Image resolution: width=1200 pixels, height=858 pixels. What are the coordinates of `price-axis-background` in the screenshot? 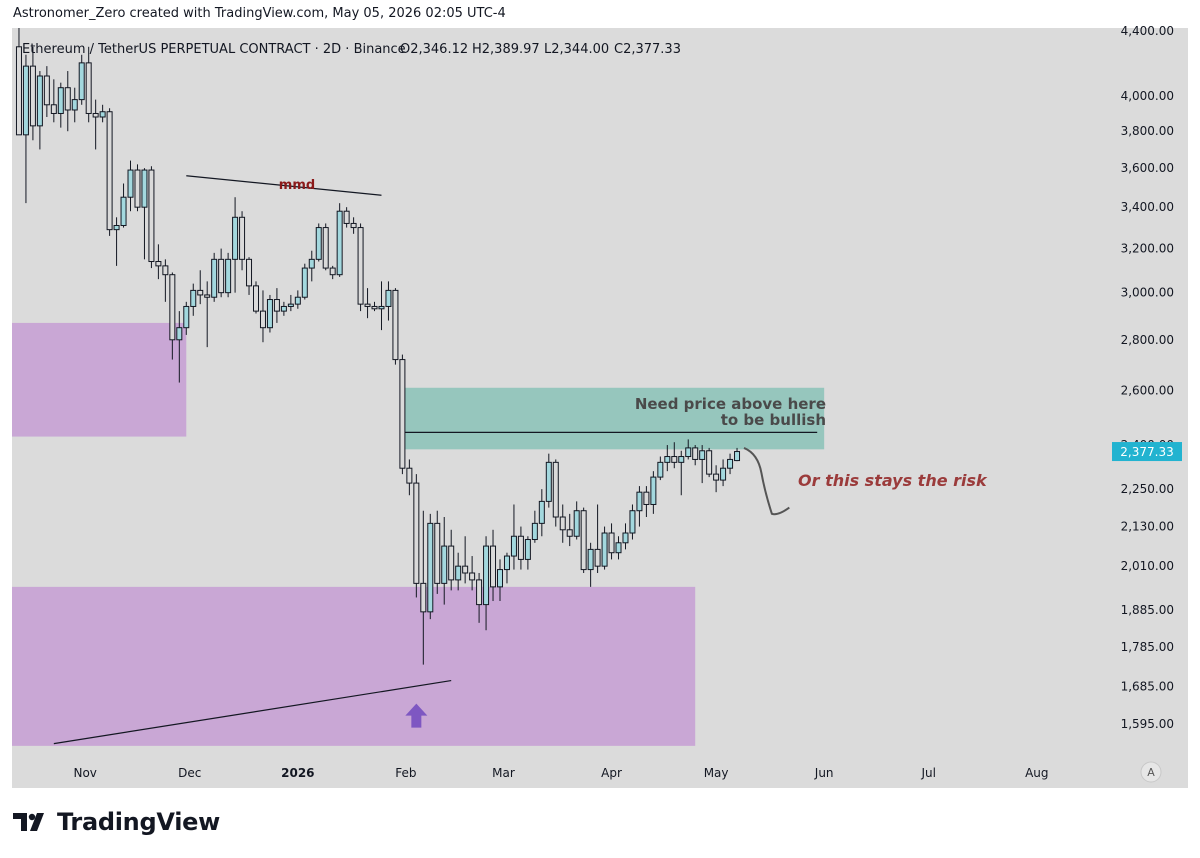 It's located at (1149, 392).